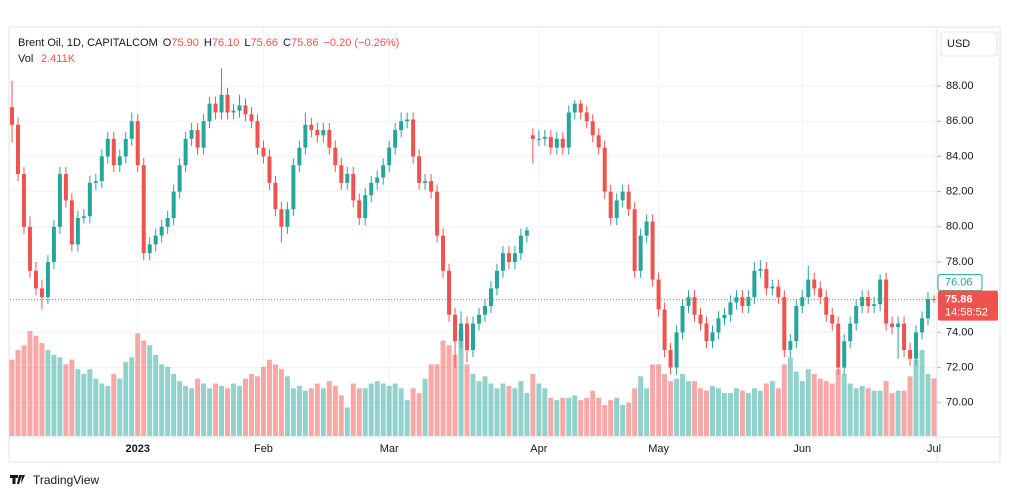 The height and width of the screenshot is (503, 1012). Describe the element at coordinates (264, 43) in the screenshot. I see `field-value: 75.66` at that location.